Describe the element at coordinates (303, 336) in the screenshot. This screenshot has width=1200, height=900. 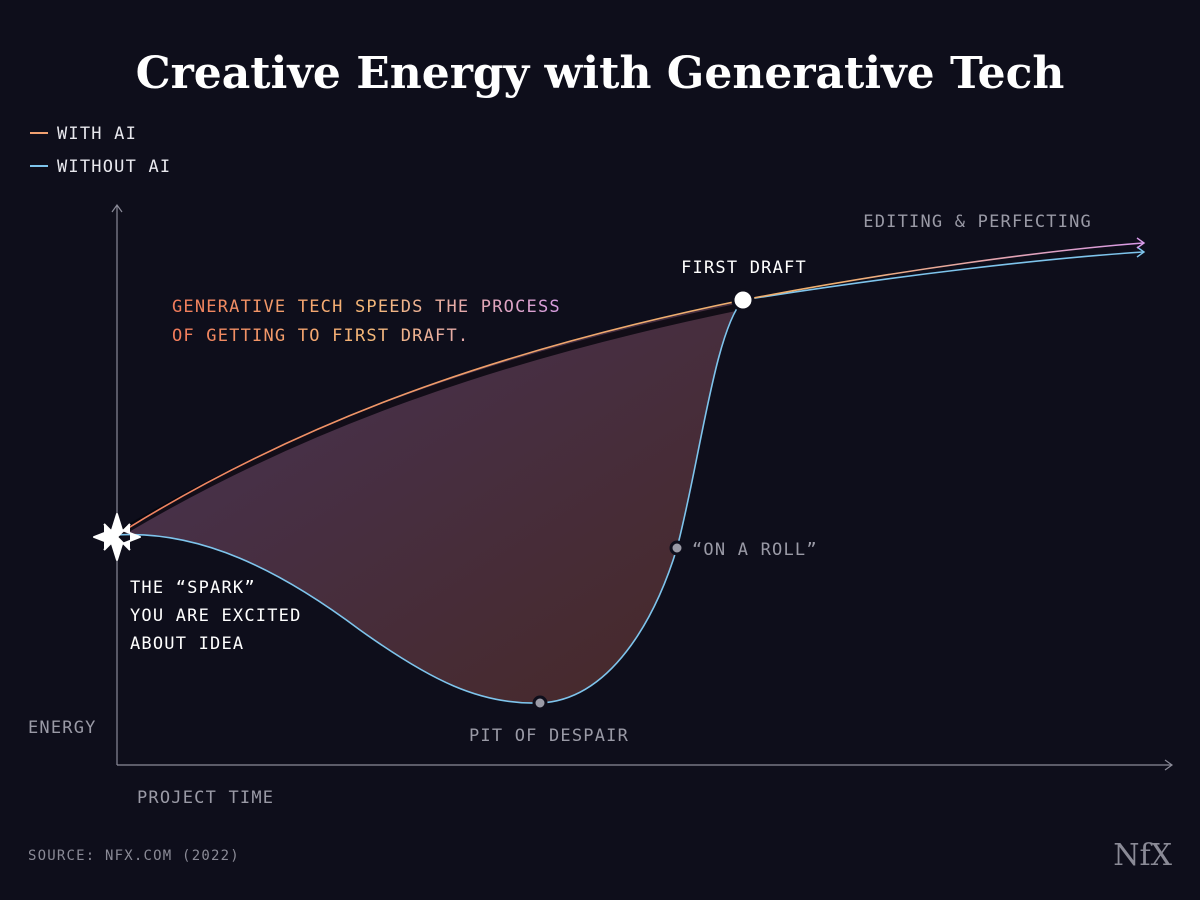
I see `speeds-word: TO` at that location.